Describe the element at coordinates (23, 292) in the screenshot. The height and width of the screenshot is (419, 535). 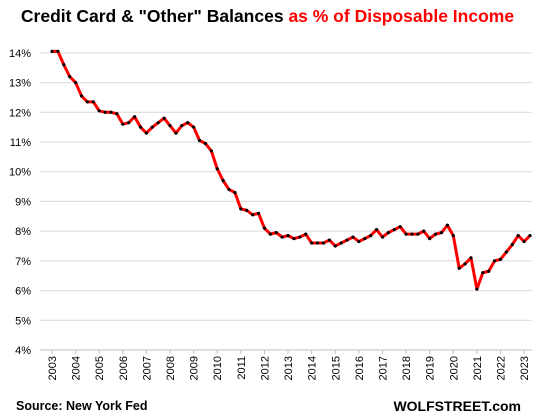
I see `y-tick-label: 6%` at that location.